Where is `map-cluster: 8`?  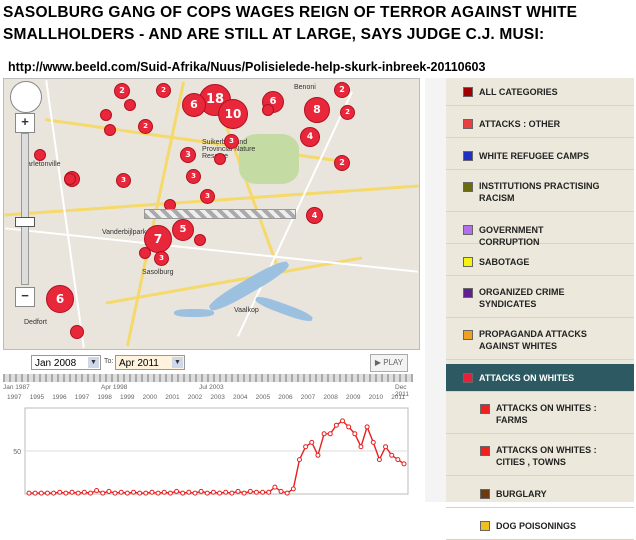
map-cluster: 8 is located at coordinates (317, 110).